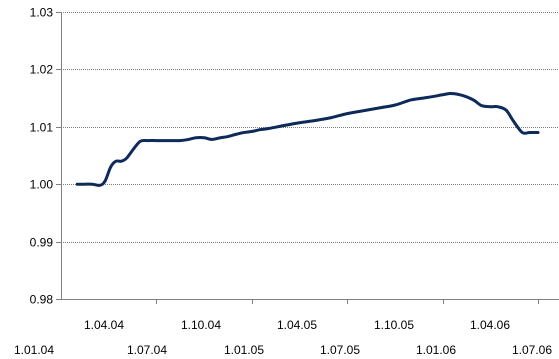 The height and width of the screenshot is (359, 559). I want to click on x-tick-label: 1.07.04, so click(147, 350).